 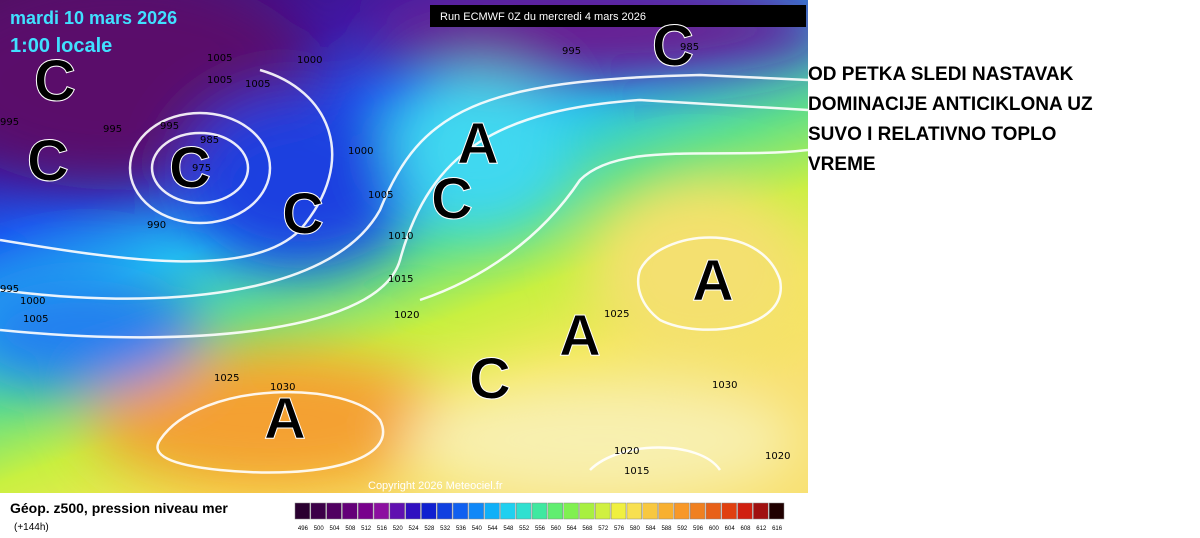 I want to click on annotation-line: VREME, so click(x=842, y=164).